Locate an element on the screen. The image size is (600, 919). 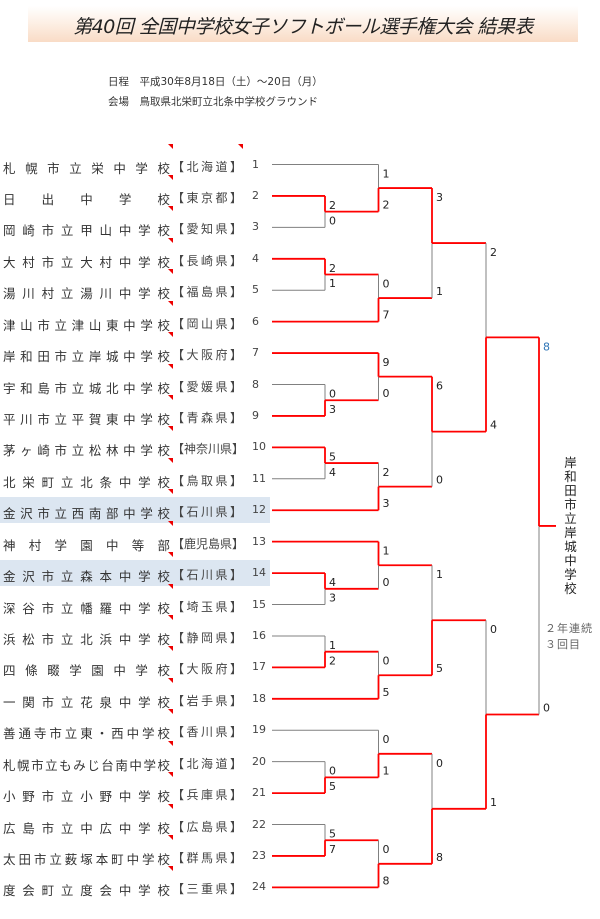
team-row: 日出中学校 【東京都】 2 is located at coordinates (135, 196).